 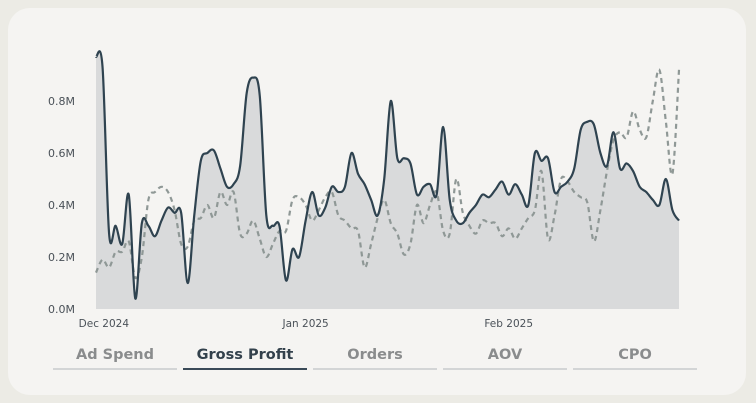 What do you see at coordinates (245, 358) in the screenshot?
I see `tab-gross-profit: Gross Profit` at bounding box center [245, 358].